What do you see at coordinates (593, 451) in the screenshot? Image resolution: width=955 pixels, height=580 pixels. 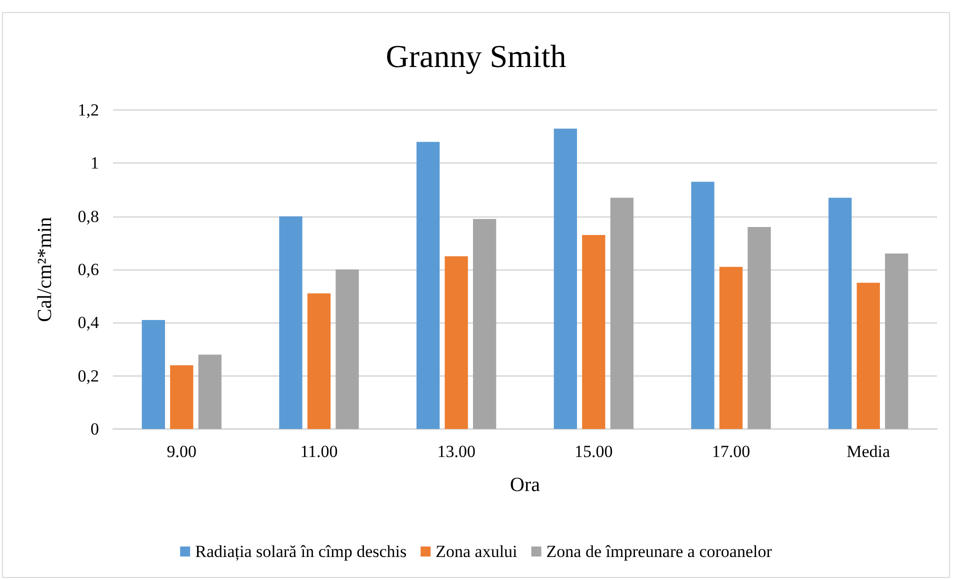 I see `x-tick-label: 15.00` at bounding box center [593, 451].